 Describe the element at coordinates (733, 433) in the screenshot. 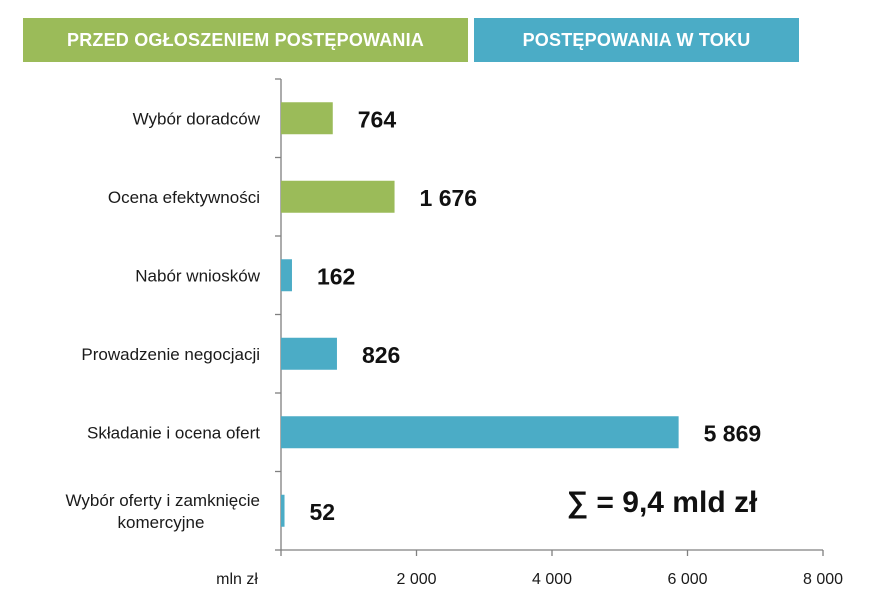

I see `bar-value-label: 5 869` at that location.